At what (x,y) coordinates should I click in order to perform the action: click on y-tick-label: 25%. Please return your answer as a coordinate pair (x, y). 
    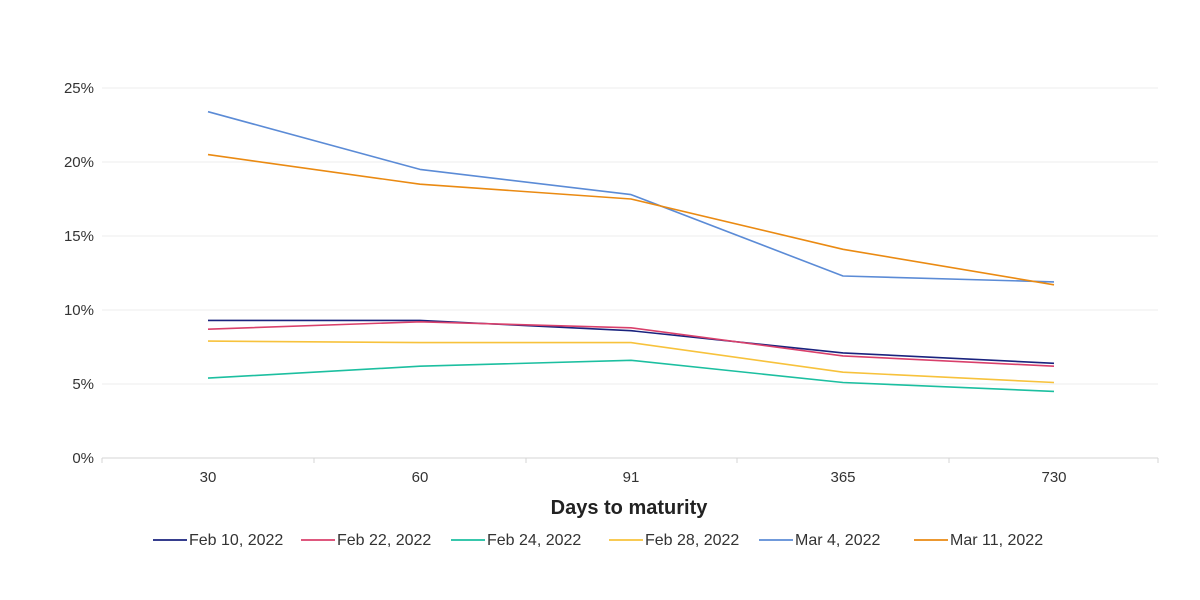
    Looking at the image, I should click on (79, 88).